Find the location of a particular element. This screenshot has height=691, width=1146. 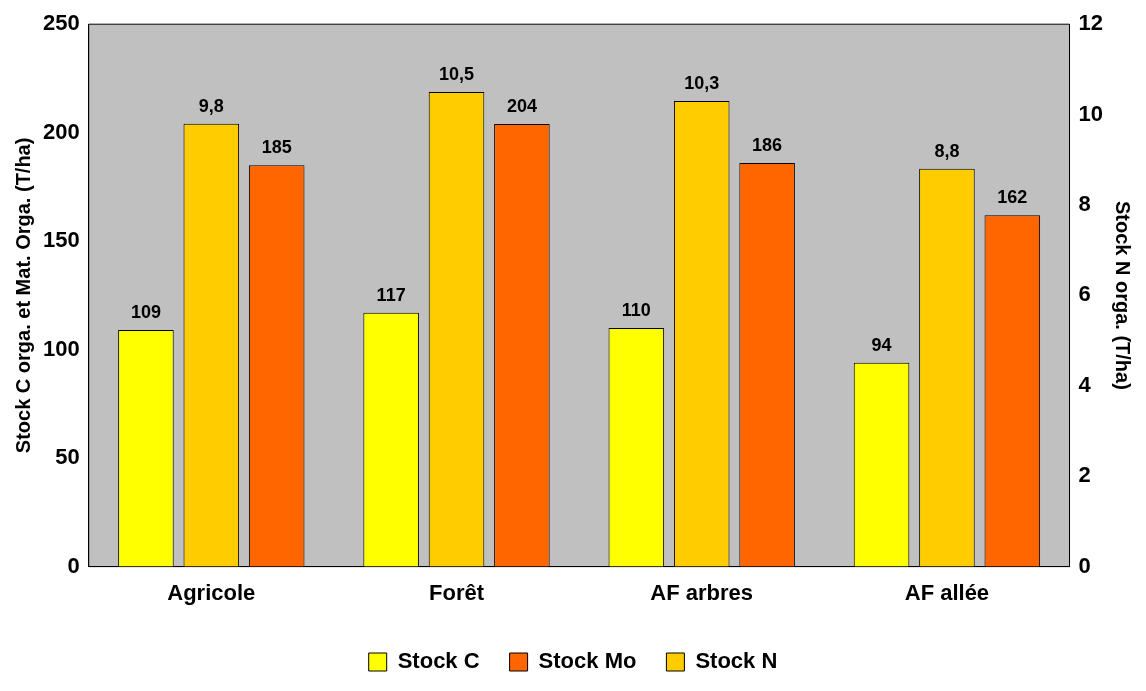

legend-label: Stock C is located at coordinates (438, 661).